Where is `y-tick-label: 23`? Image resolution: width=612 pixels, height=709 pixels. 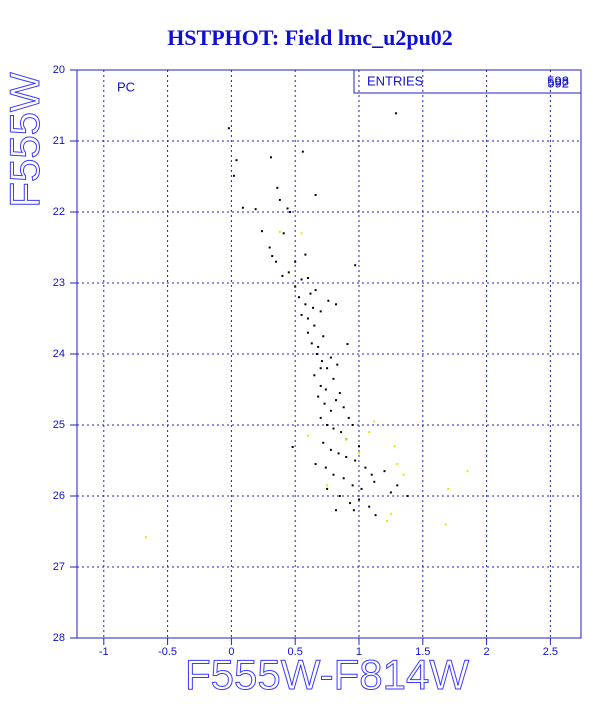 y-tick-label: 23 is located at coordinates (59, 283).